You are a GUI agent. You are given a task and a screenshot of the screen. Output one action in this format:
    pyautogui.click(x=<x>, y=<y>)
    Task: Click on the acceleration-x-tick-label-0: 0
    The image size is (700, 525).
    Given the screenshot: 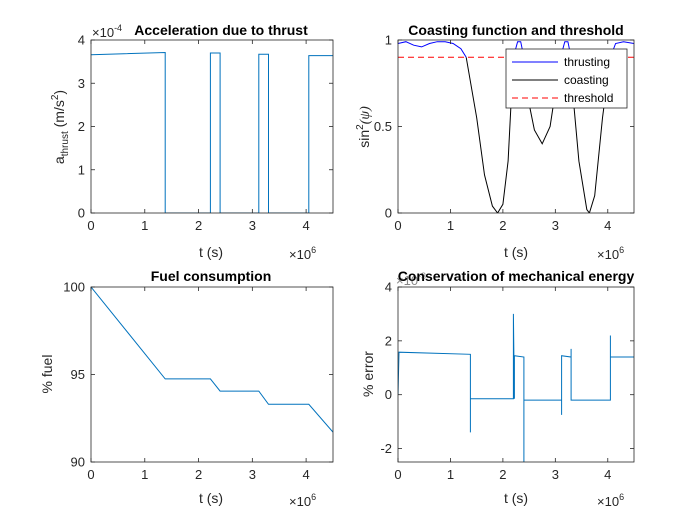 What is the action you would take?
    pyautogui.click(x=90, y=225)
    